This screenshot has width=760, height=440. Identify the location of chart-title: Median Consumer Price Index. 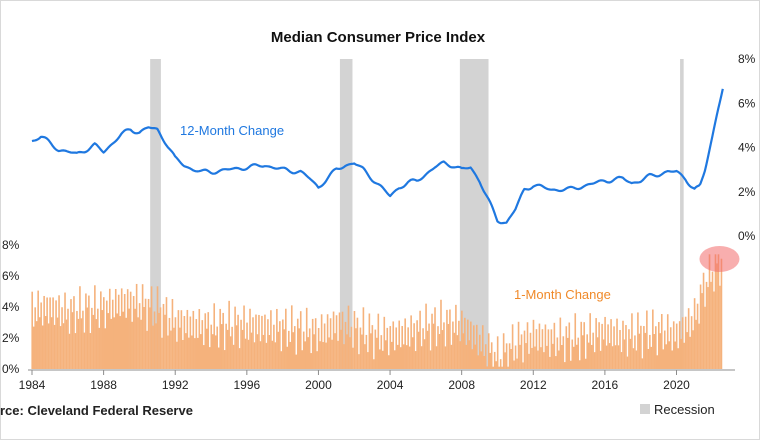
(378, 37).